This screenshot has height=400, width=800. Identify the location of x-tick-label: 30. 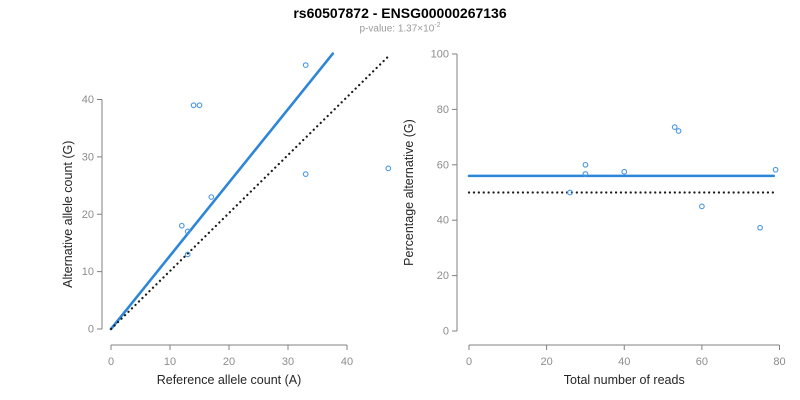
(288, 362).